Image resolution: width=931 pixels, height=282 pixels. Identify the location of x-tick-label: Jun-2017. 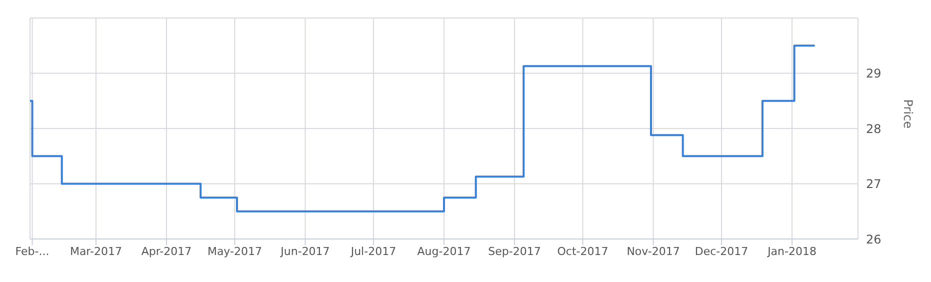
(305, 251).